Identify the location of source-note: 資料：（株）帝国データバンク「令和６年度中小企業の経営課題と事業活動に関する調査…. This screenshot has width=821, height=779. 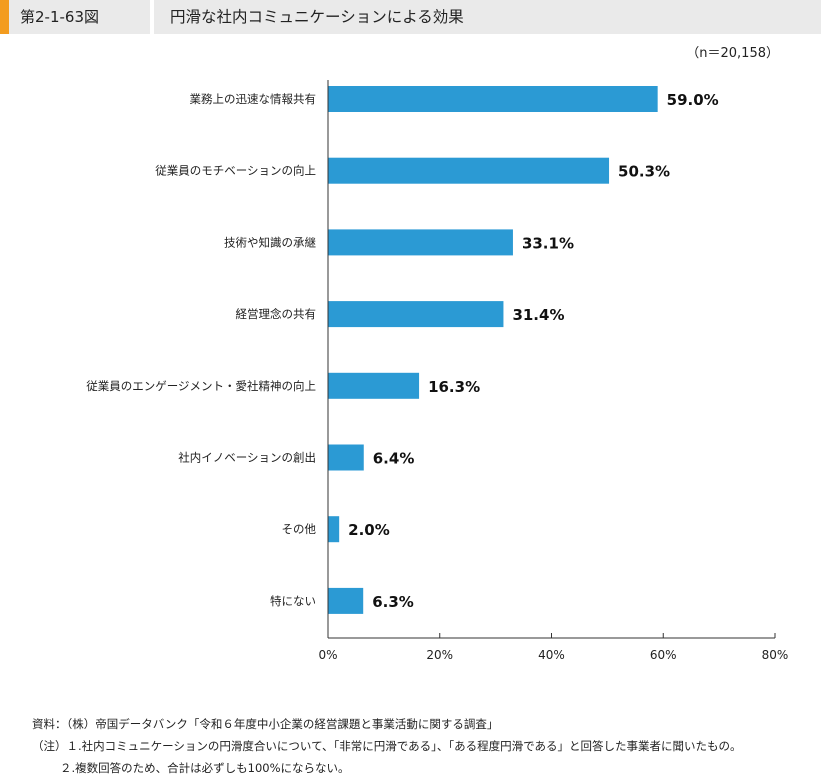
(265, 724).